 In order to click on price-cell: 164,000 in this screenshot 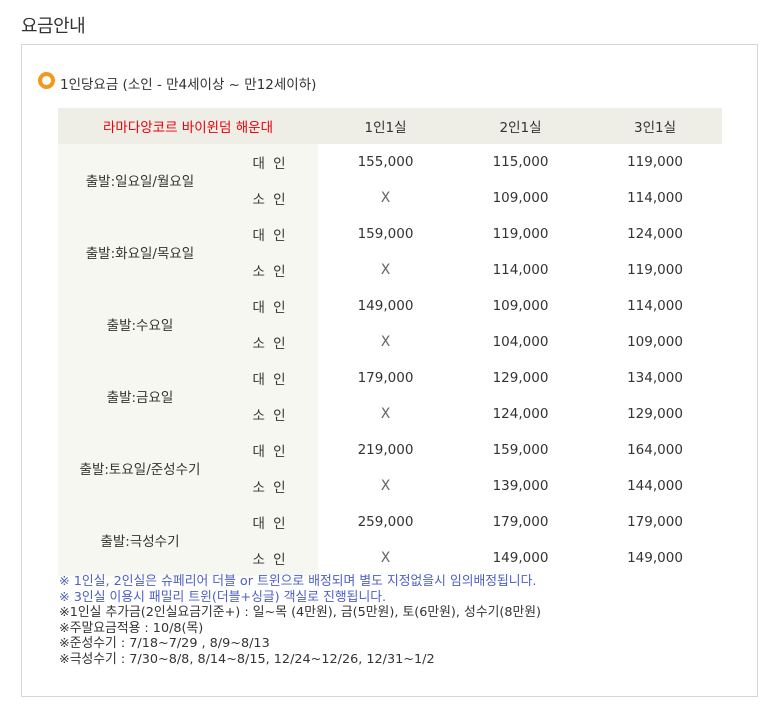, I will do `click(655, 450)`.